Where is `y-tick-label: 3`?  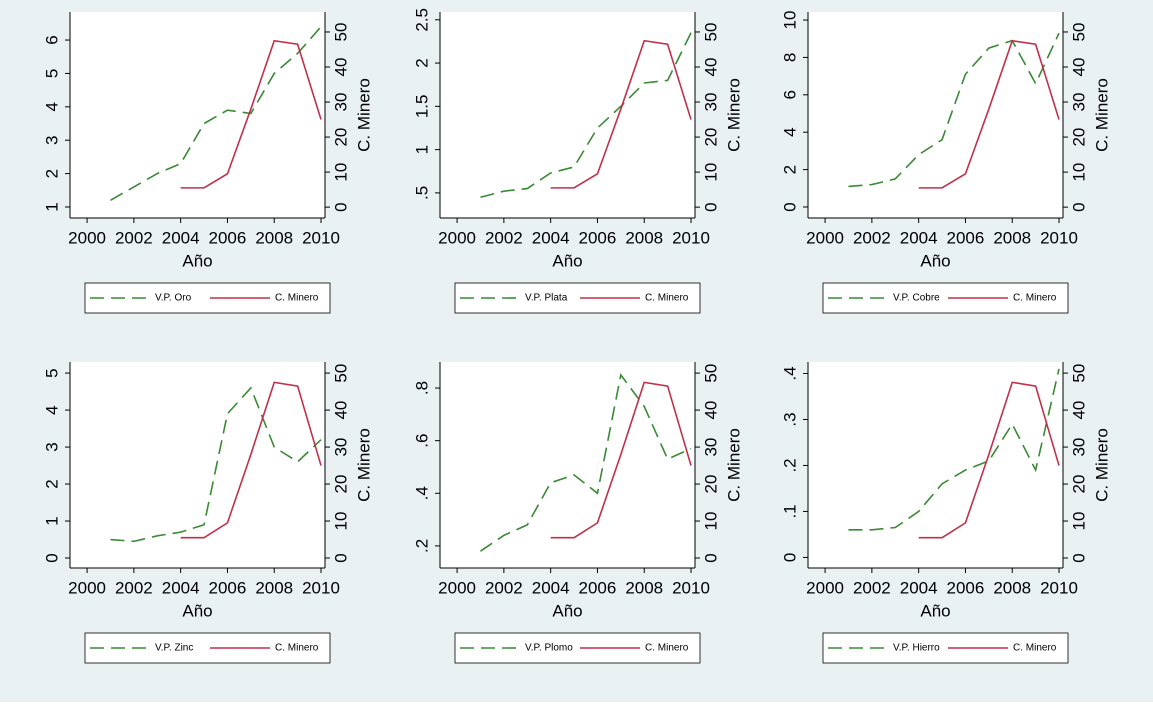
y-tick-label: 3 is located at coordinates (51, 446).